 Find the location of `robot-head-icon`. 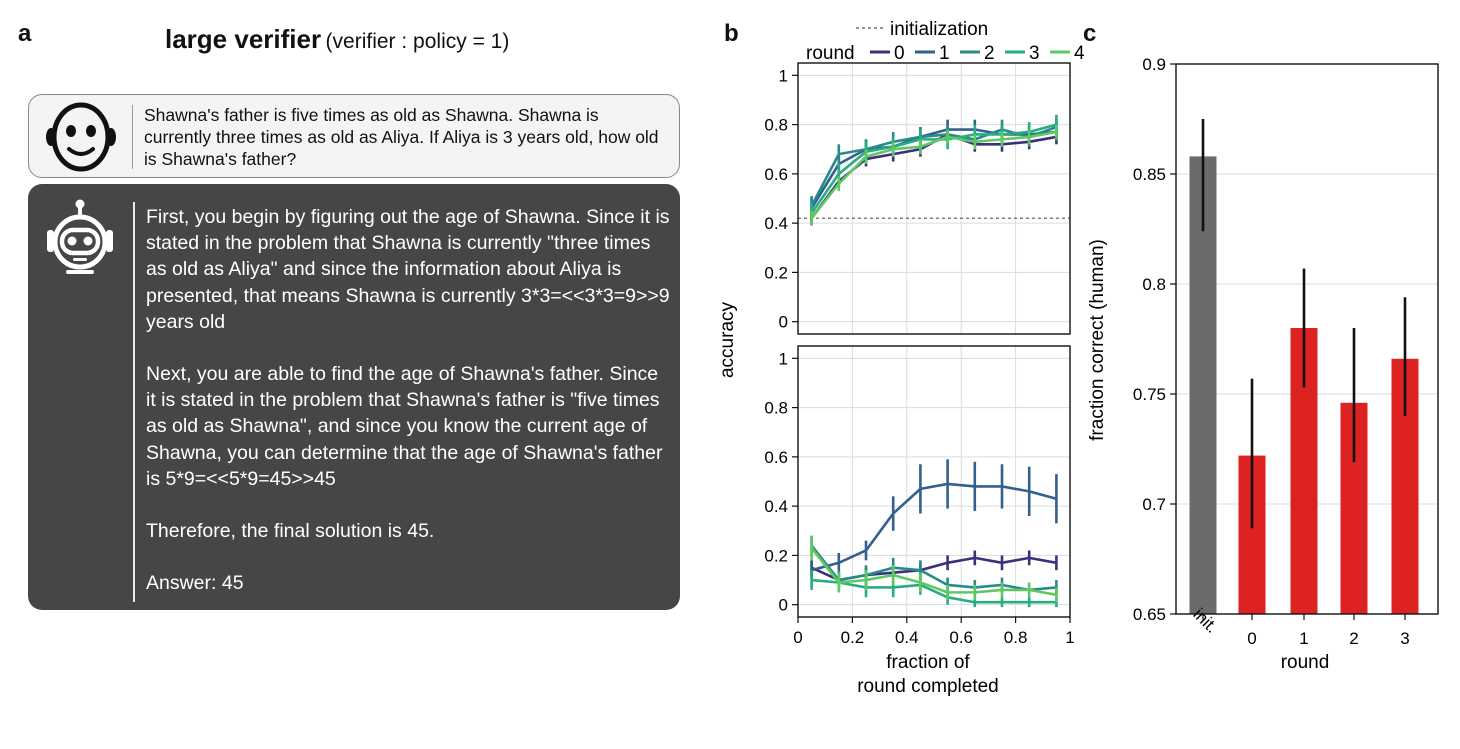

robot-head-icon is located at coordinates (80, 236).